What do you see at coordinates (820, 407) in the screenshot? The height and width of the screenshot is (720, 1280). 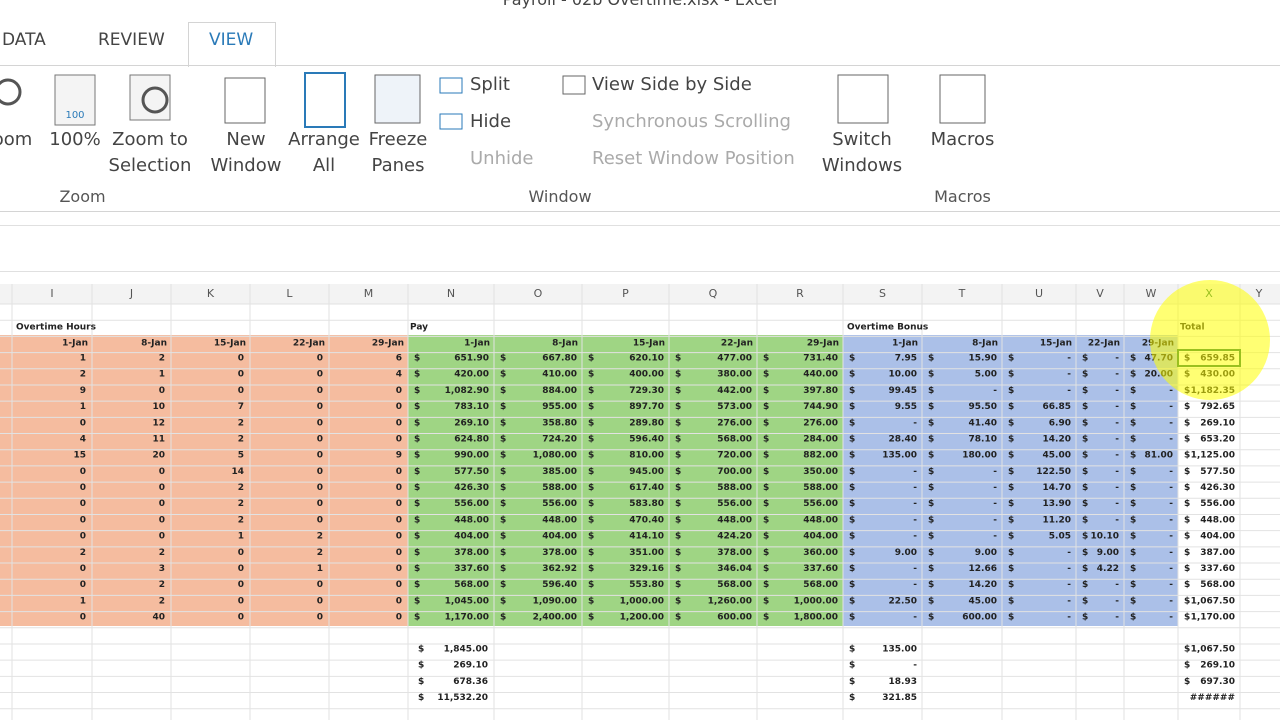 I see `cell: 744.90` at bounding box center [820, 407].